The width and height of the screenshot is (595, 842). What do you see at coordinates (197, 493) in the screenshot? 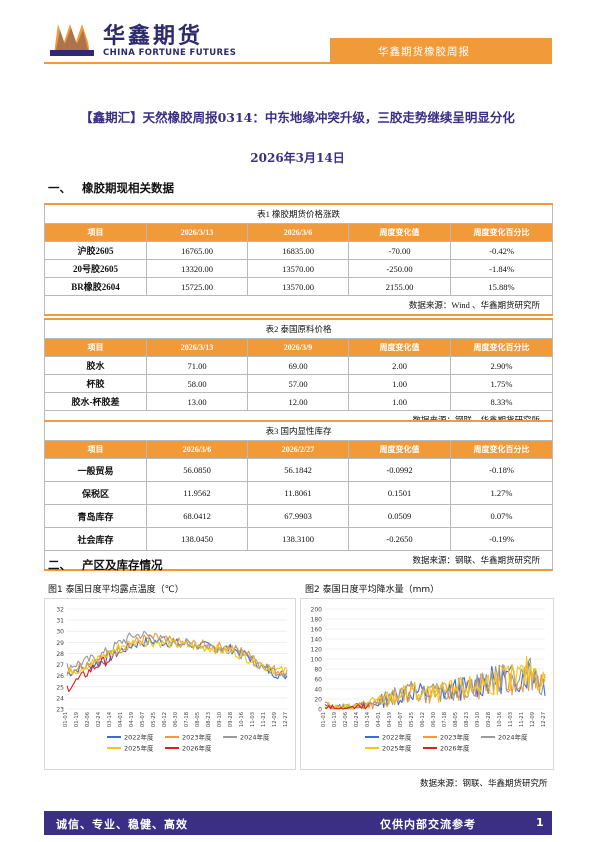
I see `table-cell: 11.9562` at bounding box center [197, 493].